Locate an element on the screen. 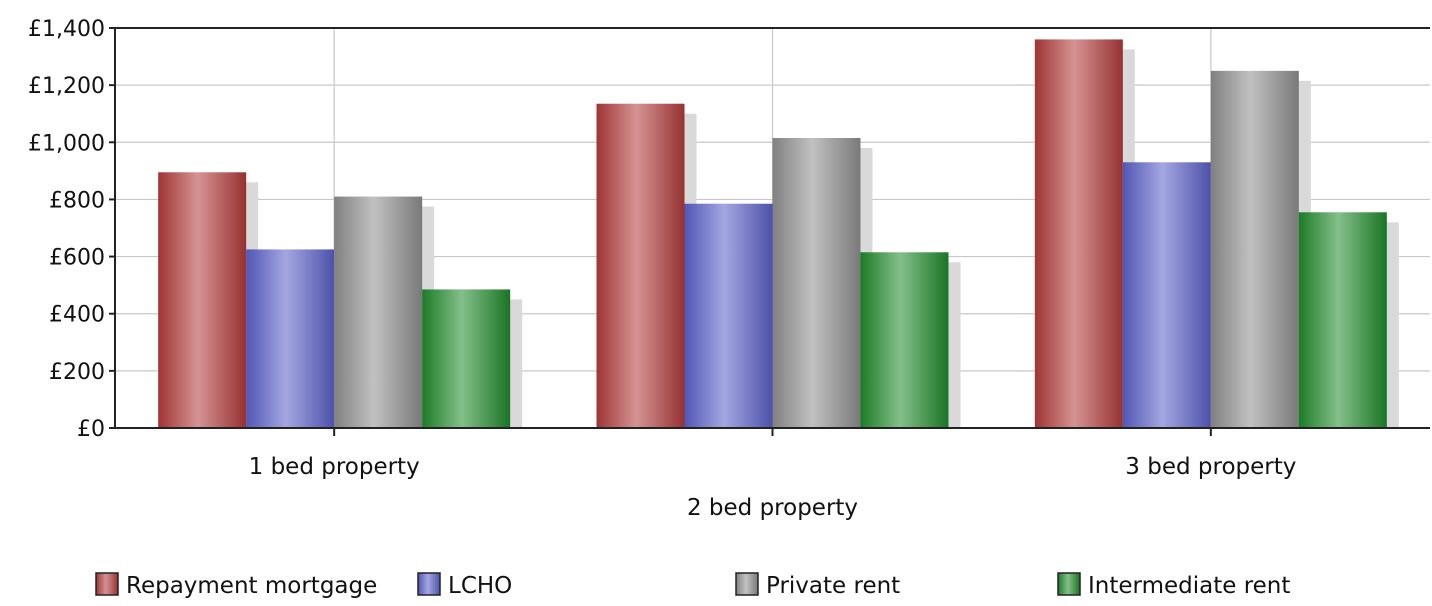  x-tick-label: 3 bed property is located at coordinates (1210, 467).